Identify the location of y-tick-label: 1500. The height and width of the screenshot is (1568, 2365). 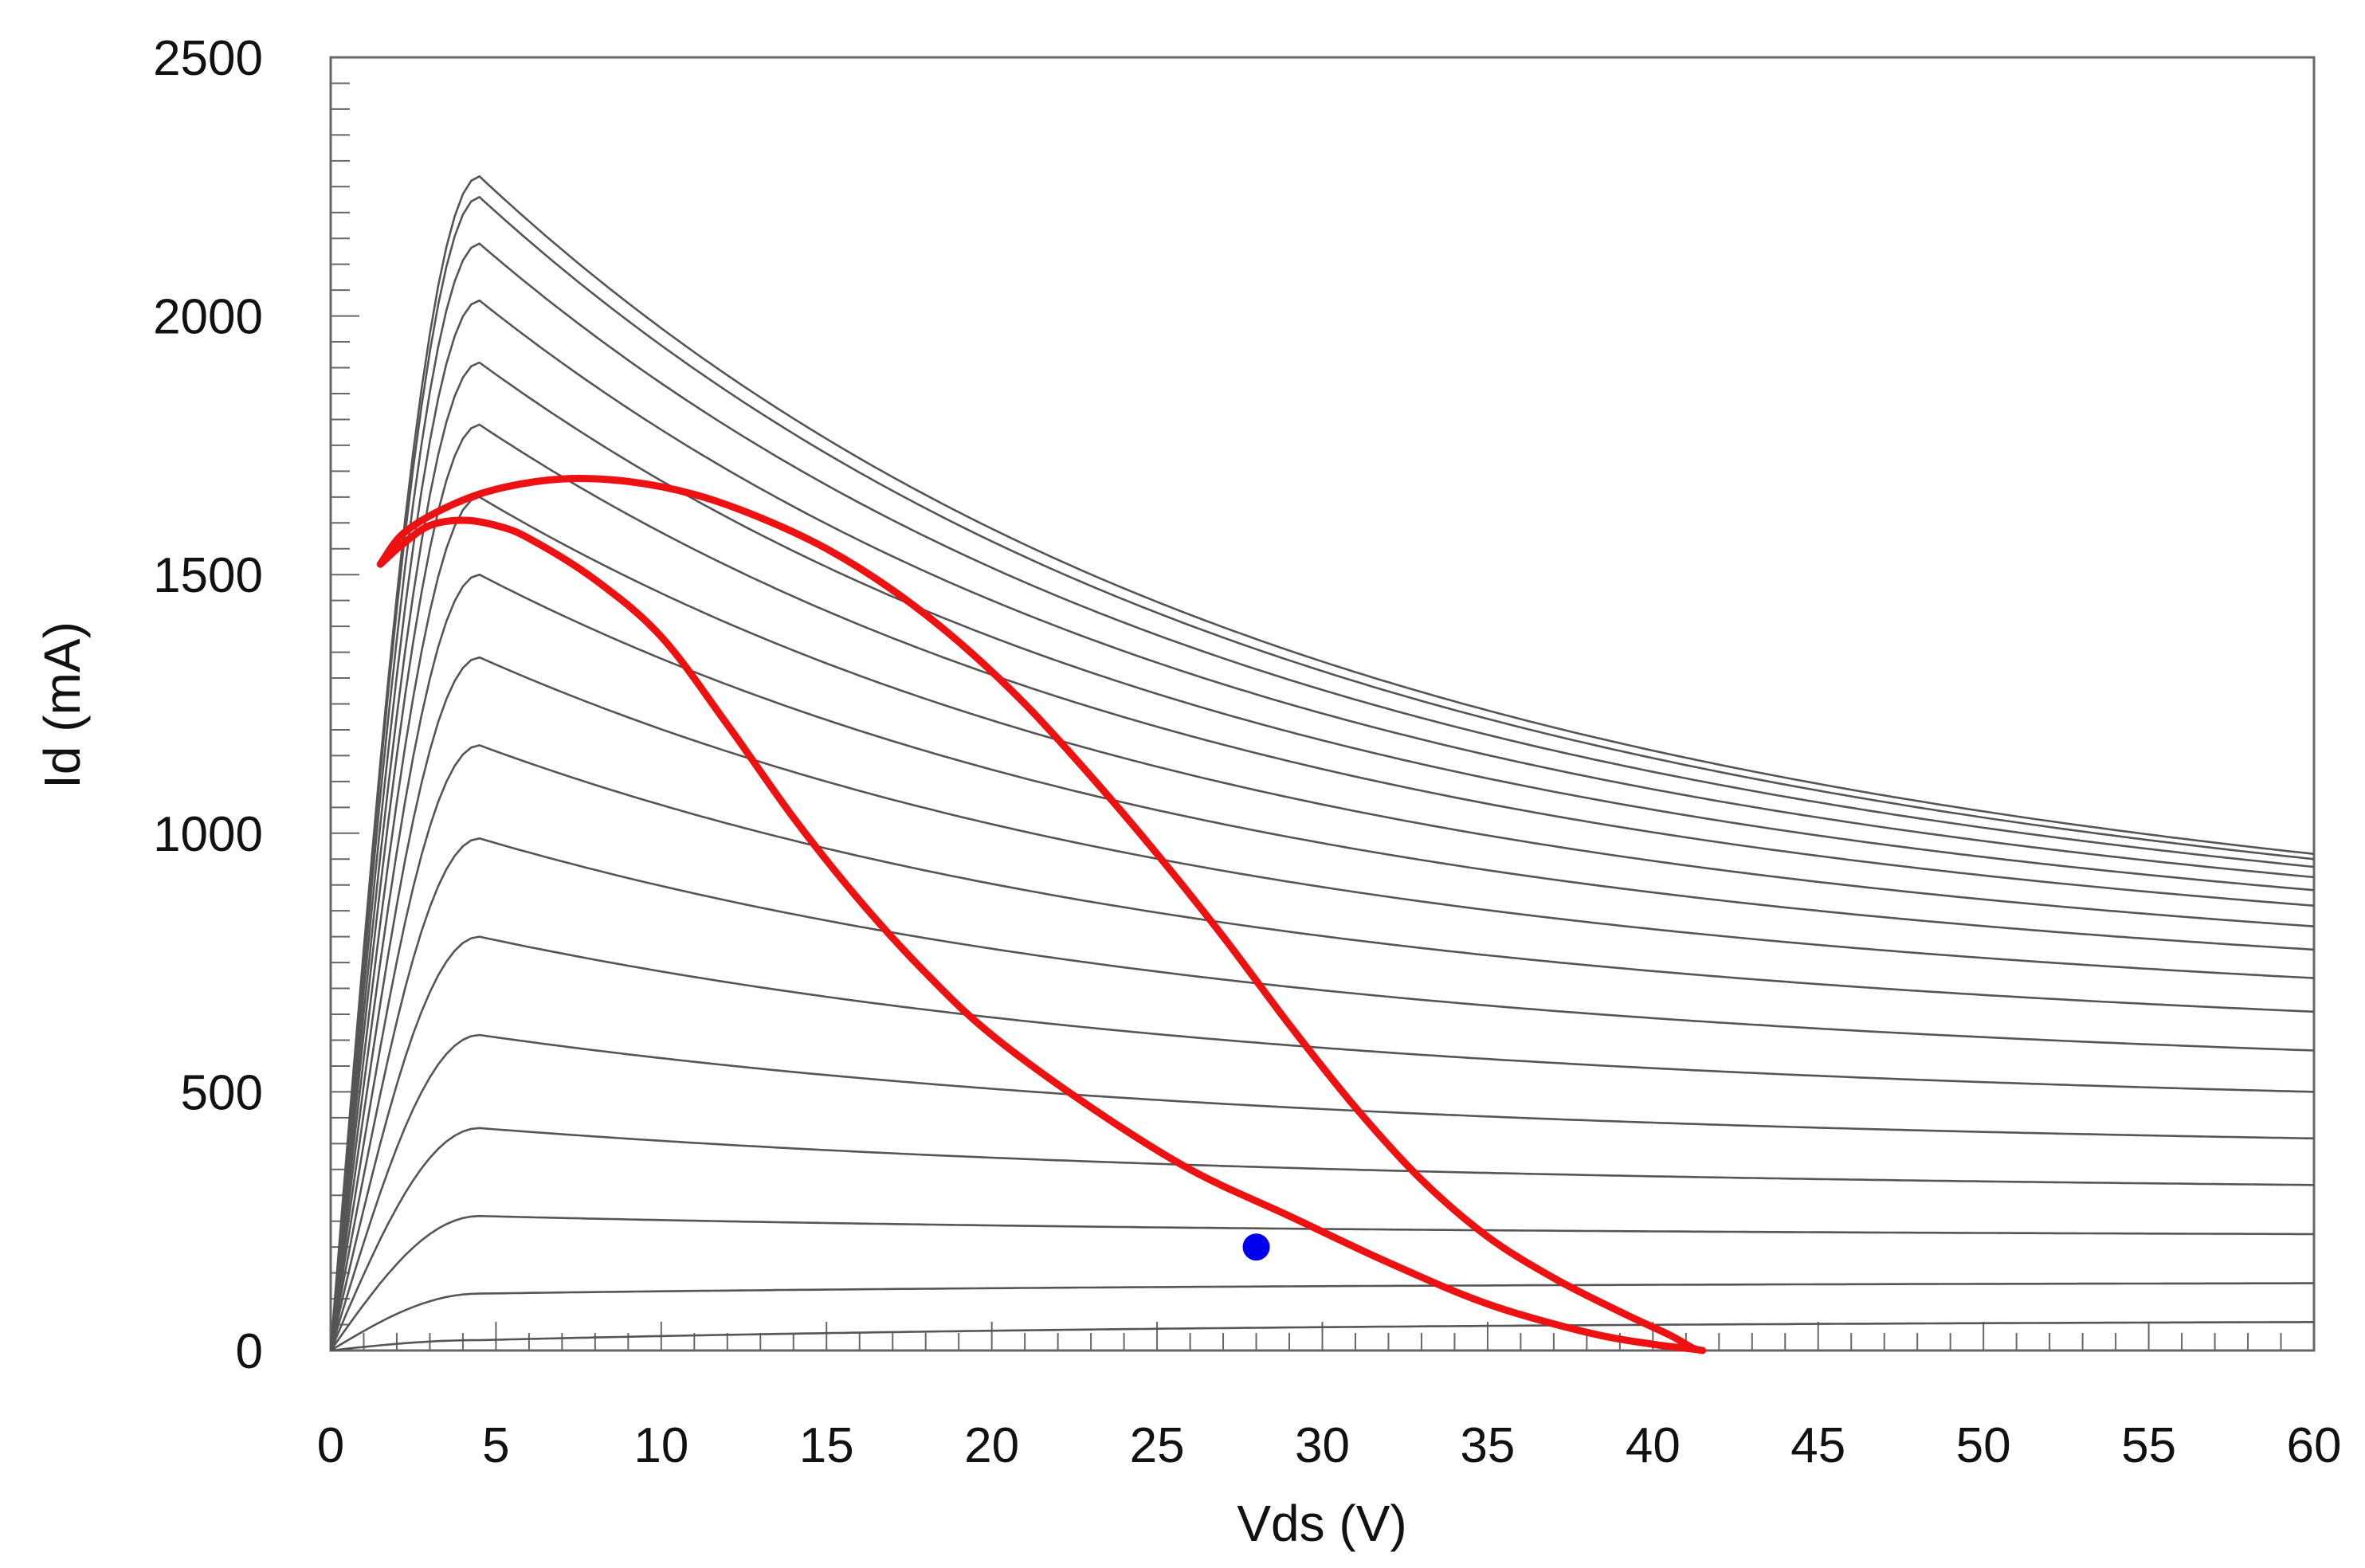
(208, 575).